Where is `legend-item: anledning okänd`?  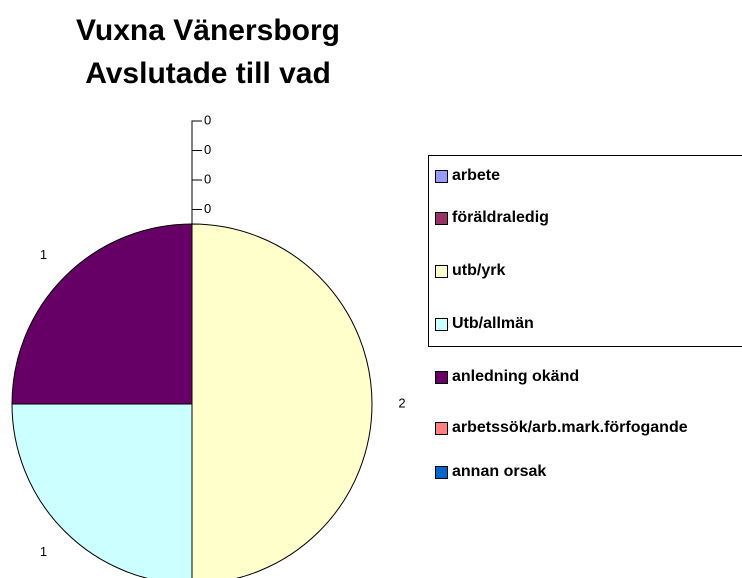 legend-item: anledning okänd is located at coordinates (570, 376).